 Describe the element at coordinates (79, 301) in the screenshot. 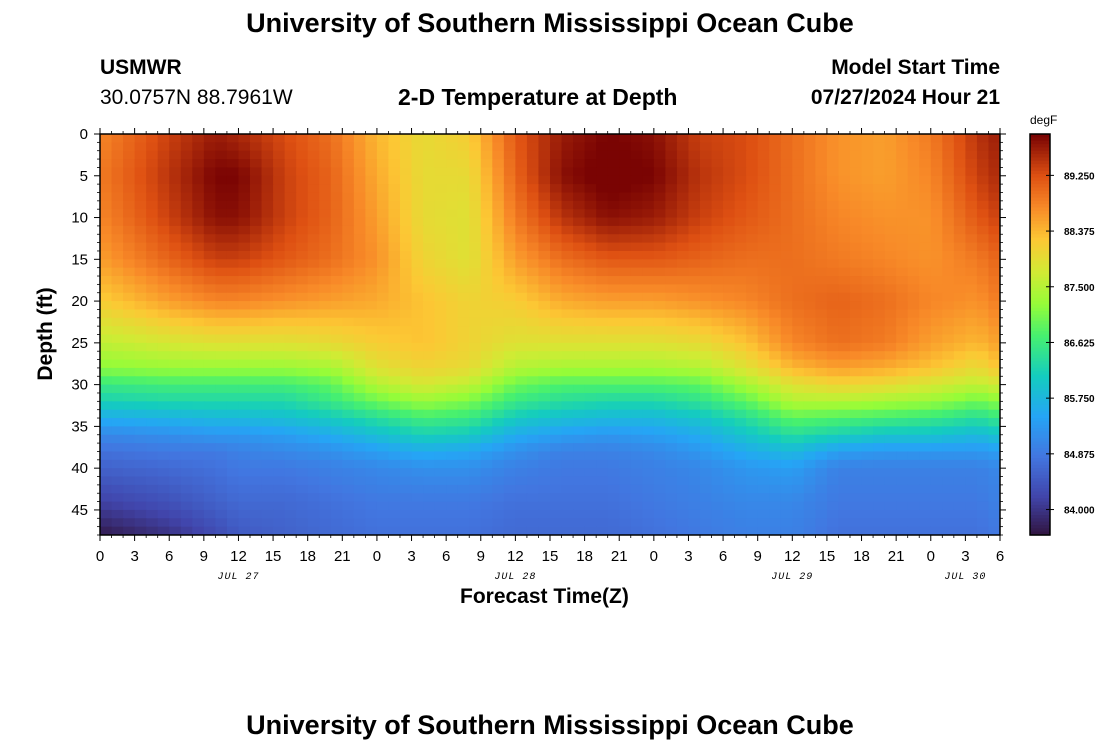

I see `y-tick-label: 20` at that location.